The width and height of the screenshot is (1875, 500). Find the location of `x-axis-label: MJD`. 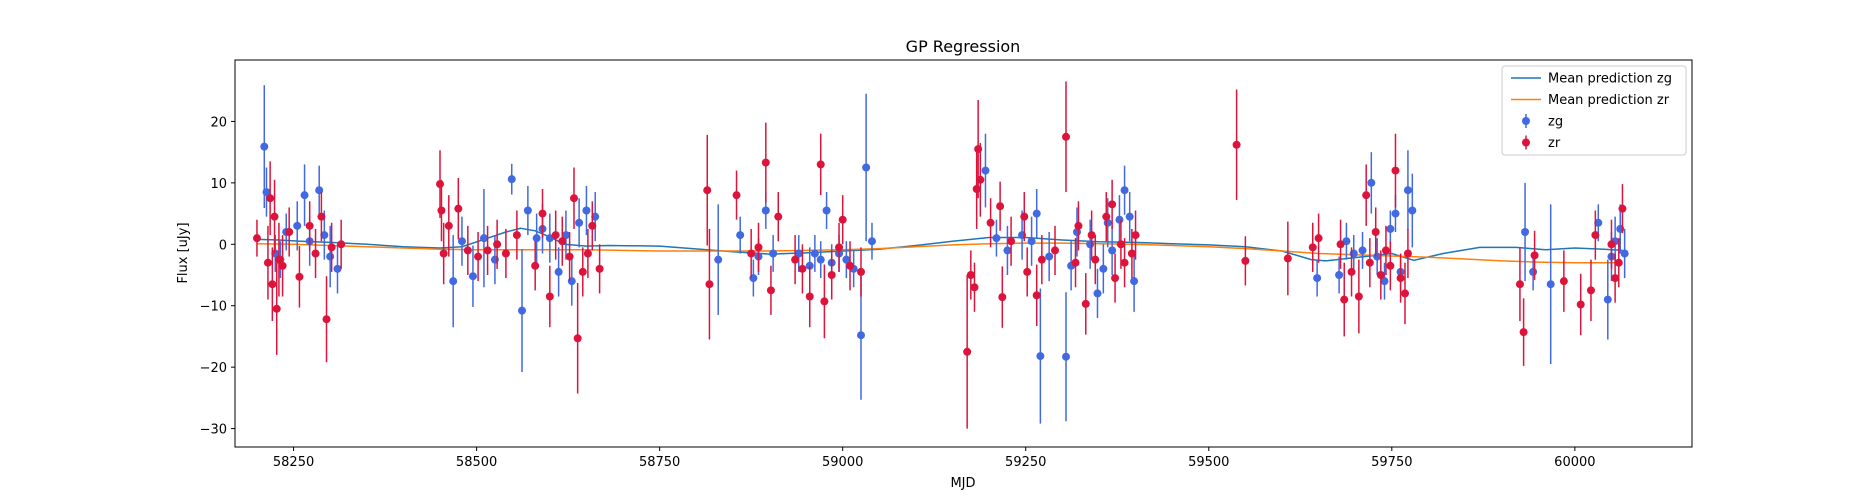

x-axis-label: MJD is located at coordinates (962, 483).